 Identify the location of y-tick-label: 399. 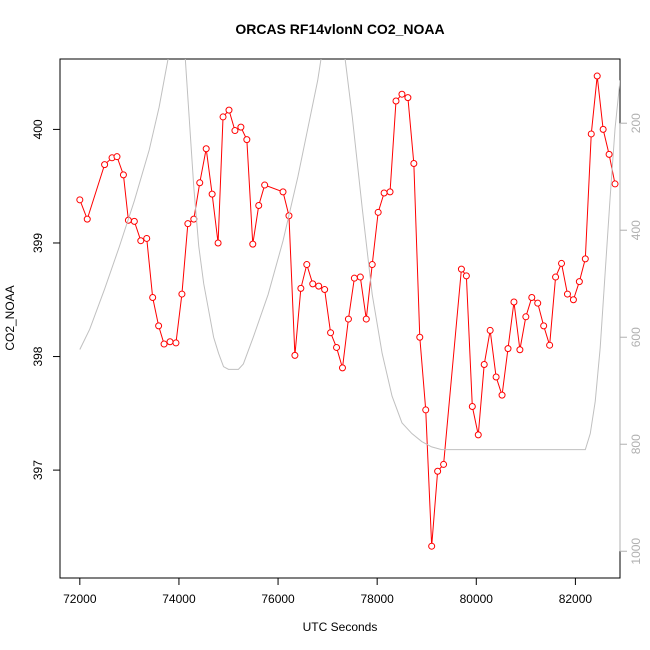
(38, 243).